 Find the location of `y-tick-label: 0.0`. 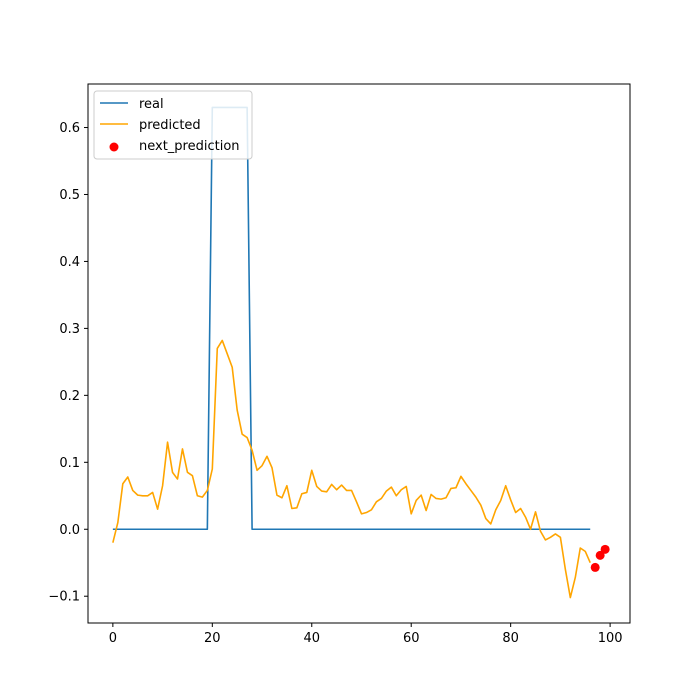

y-tick-label: 0.0 is located at coordinates (69, 530).